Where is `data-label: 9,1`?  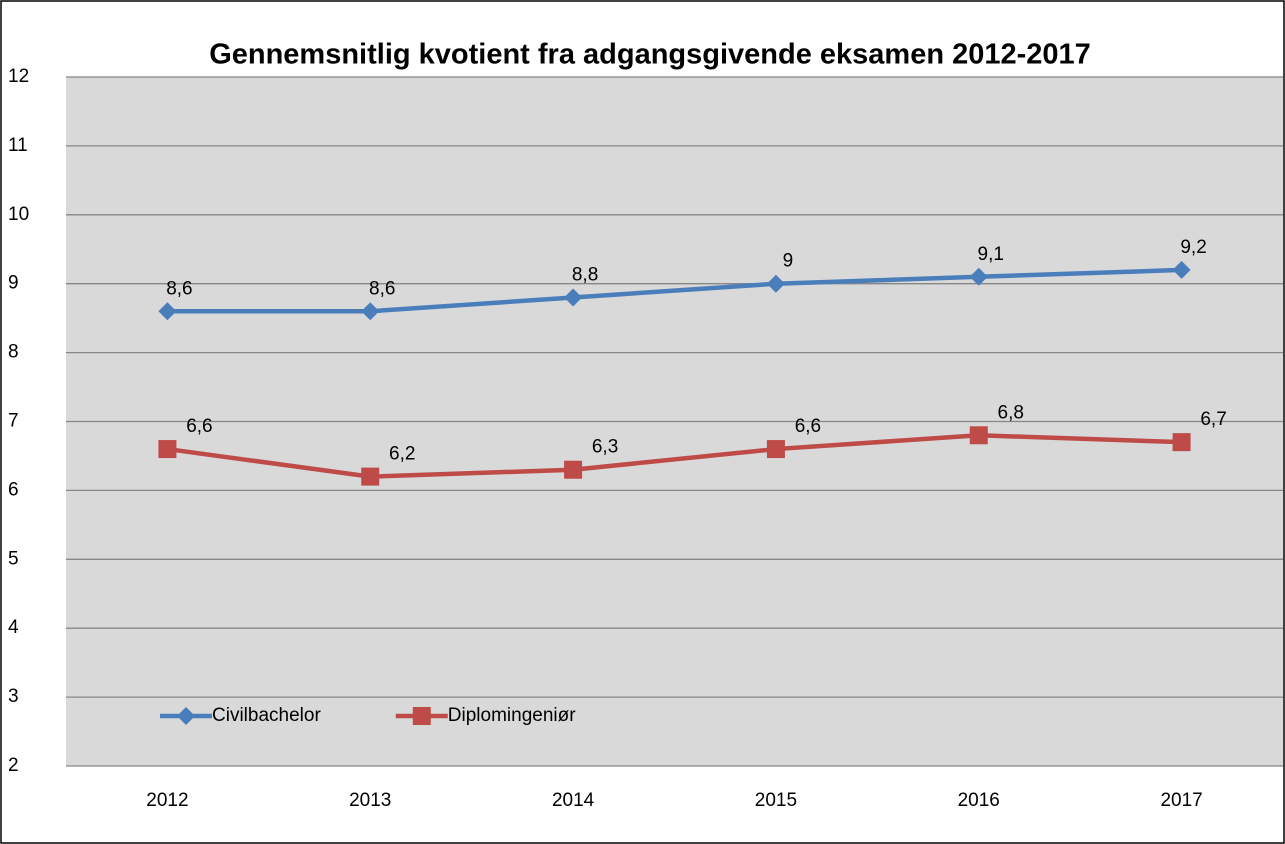
data-label: 9,1 is located at coordinates (991, 254).